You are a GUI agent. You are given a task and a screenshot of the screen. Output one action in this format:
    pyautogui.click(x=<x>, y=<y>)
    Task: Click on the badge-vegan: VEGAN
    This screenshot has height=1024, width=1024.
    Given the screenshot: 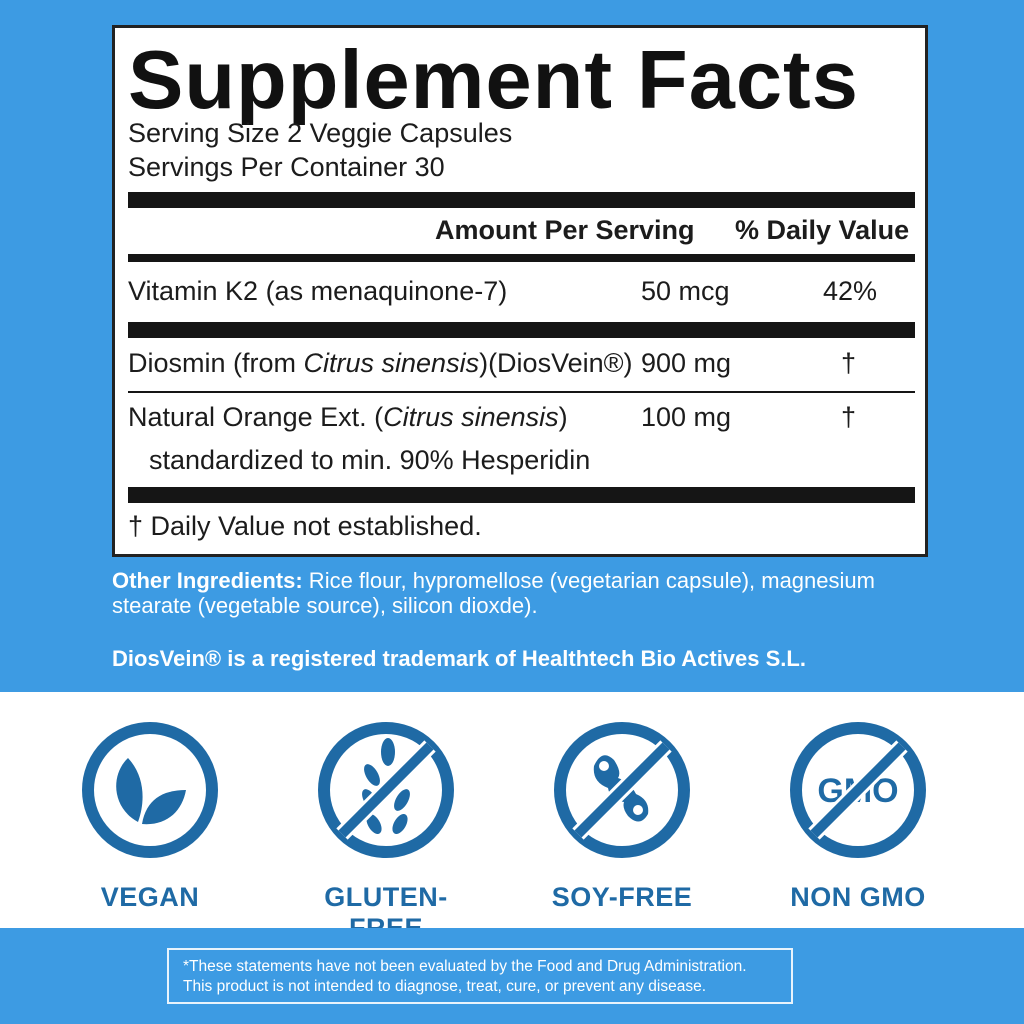 What is the action you would take?
    pyautogui.click(x=150, y=816)
    